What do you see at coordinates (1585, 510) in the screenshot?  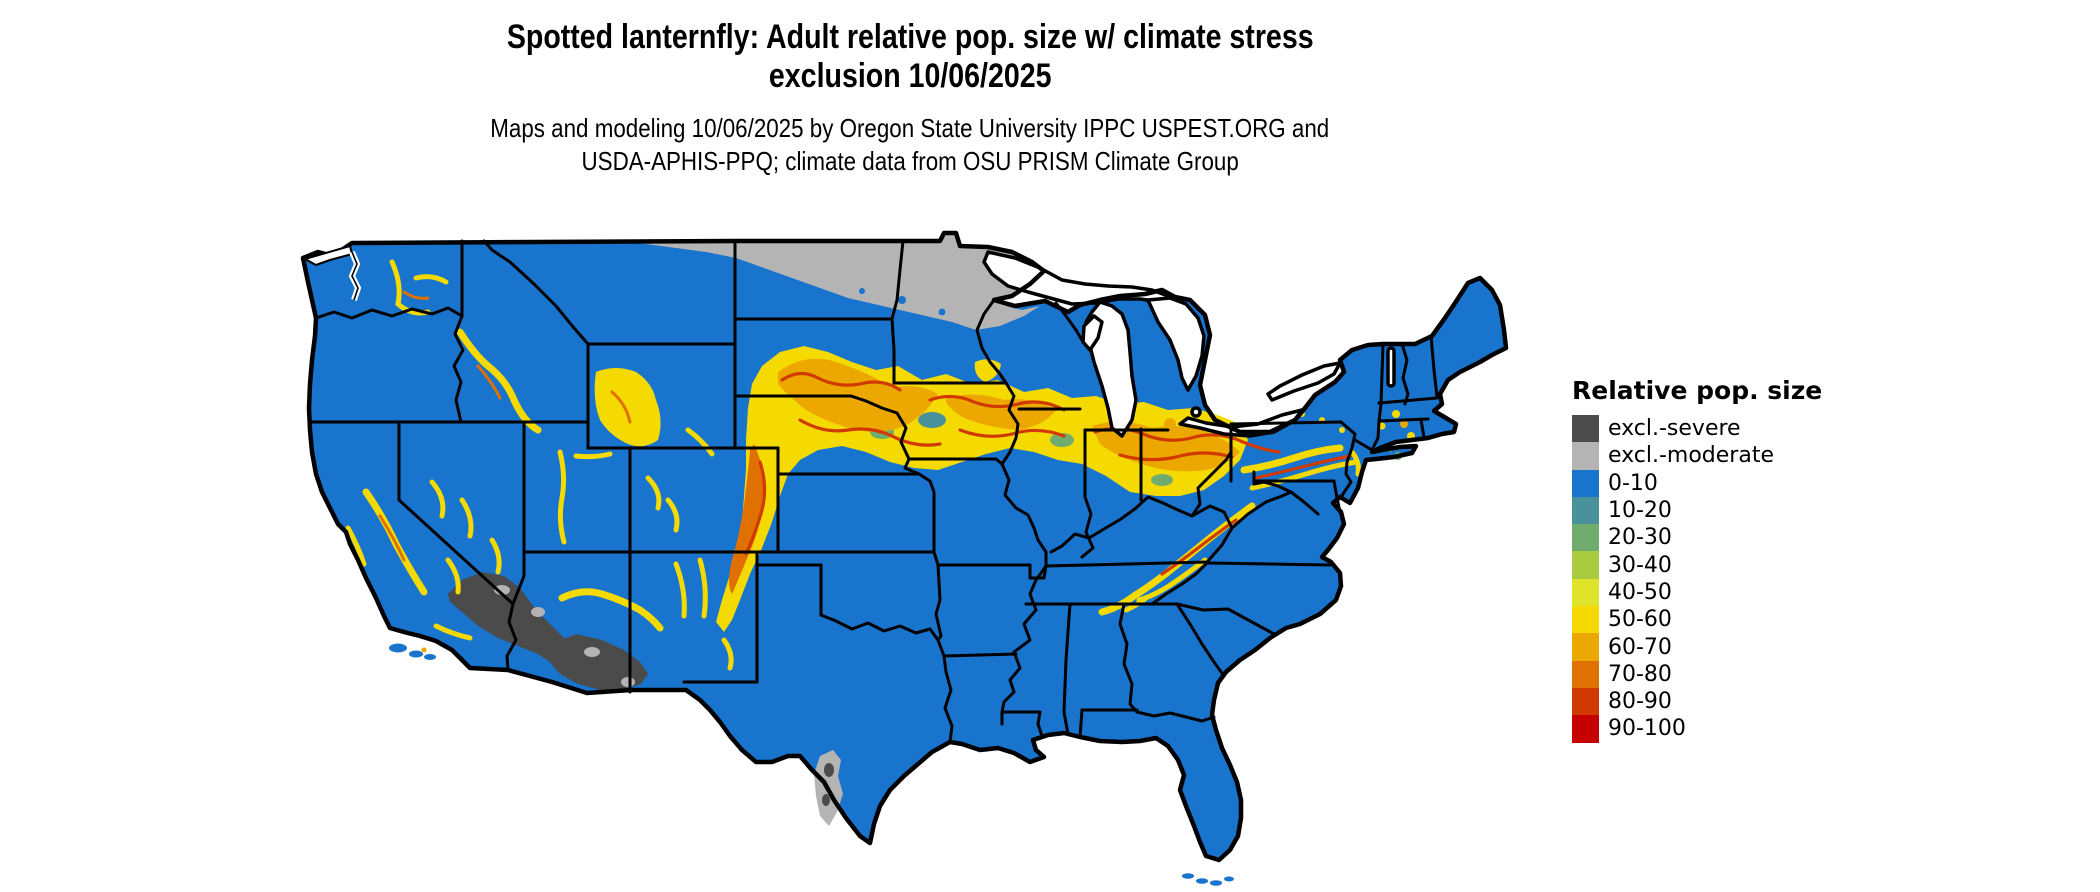 I see `legend-swatch-y10` at bounding box center [1585, 510].